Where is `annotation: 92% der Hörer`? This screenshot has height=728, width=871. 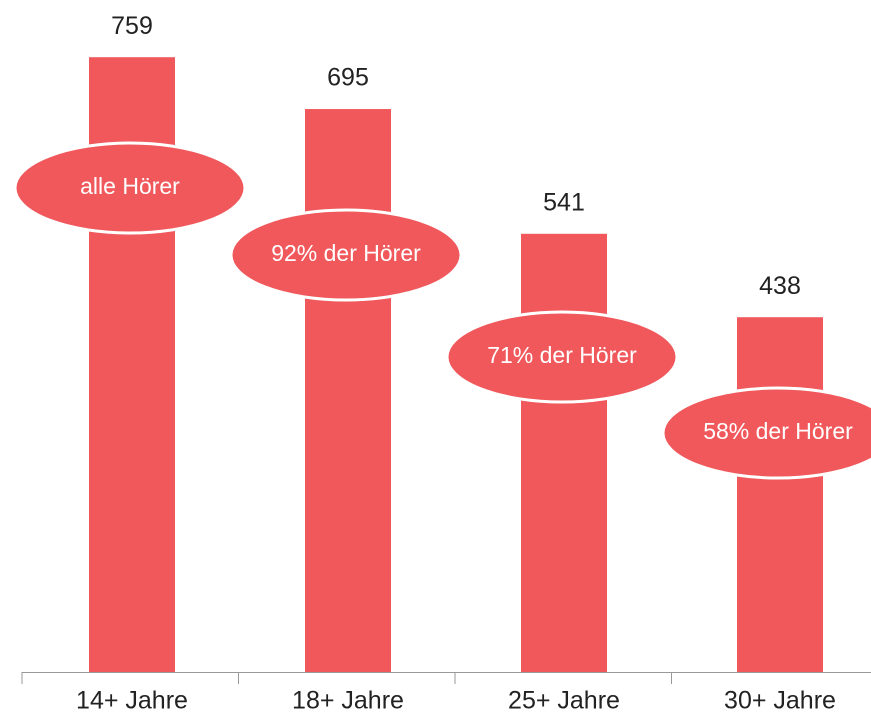
annotation: 92% der Hörer is located at coordinates (346, 253).